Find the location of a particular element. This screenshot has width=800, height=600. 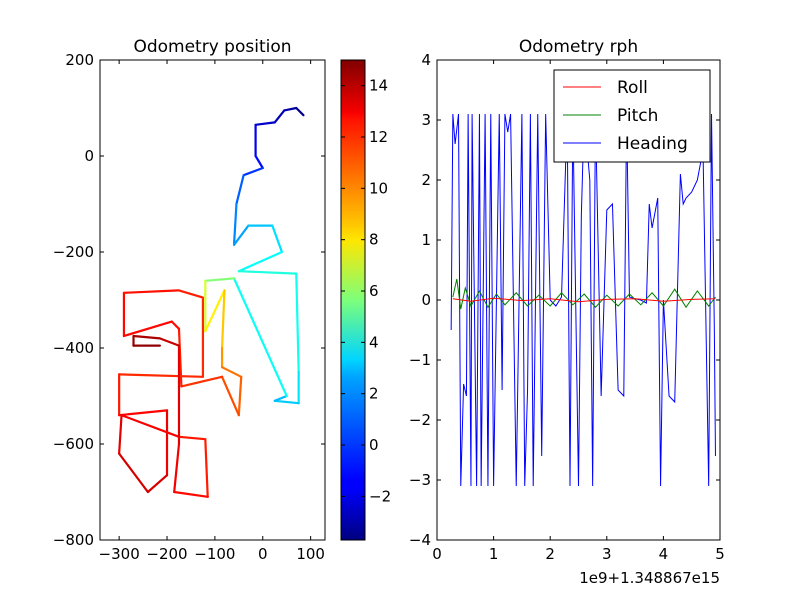

right-x-tick-label: 2 is located at coordinates (550, 554).